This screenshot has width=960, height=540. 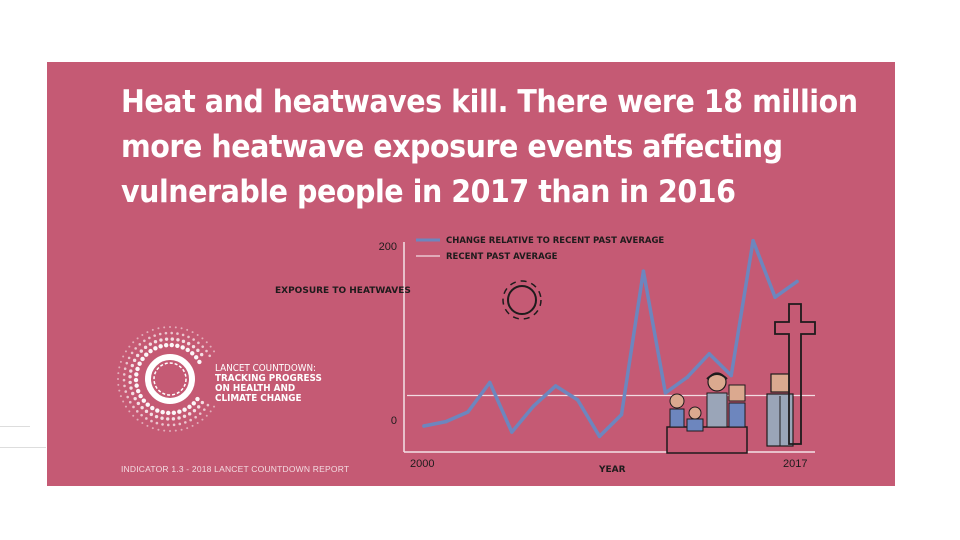 What do you see at coordinates (343, 291) in the screenshot?
I see `y-axis-label: EXPOSURE TO HEATWAVES` at bounding box center [343, 291].